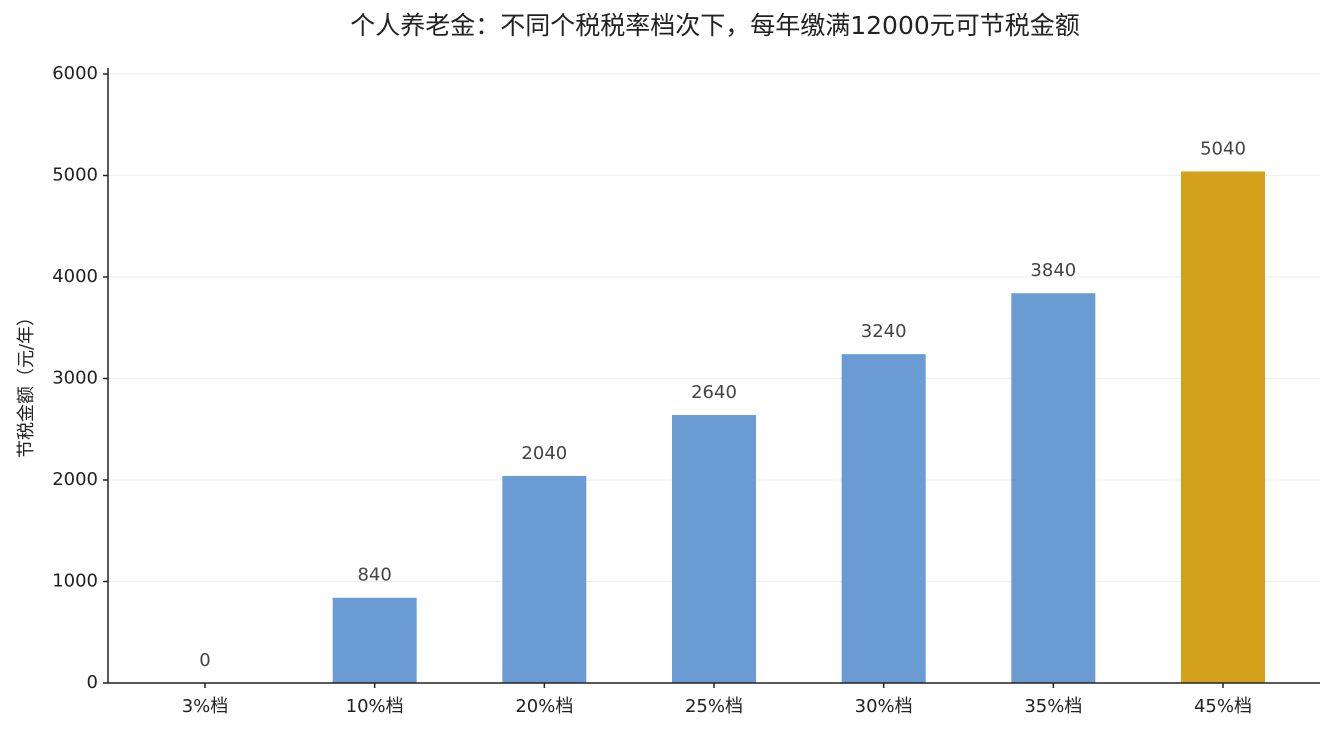 The height and width of the screenshot is (735, 1335). I want to click on y-tick-label: 6000, so click(75, 73).